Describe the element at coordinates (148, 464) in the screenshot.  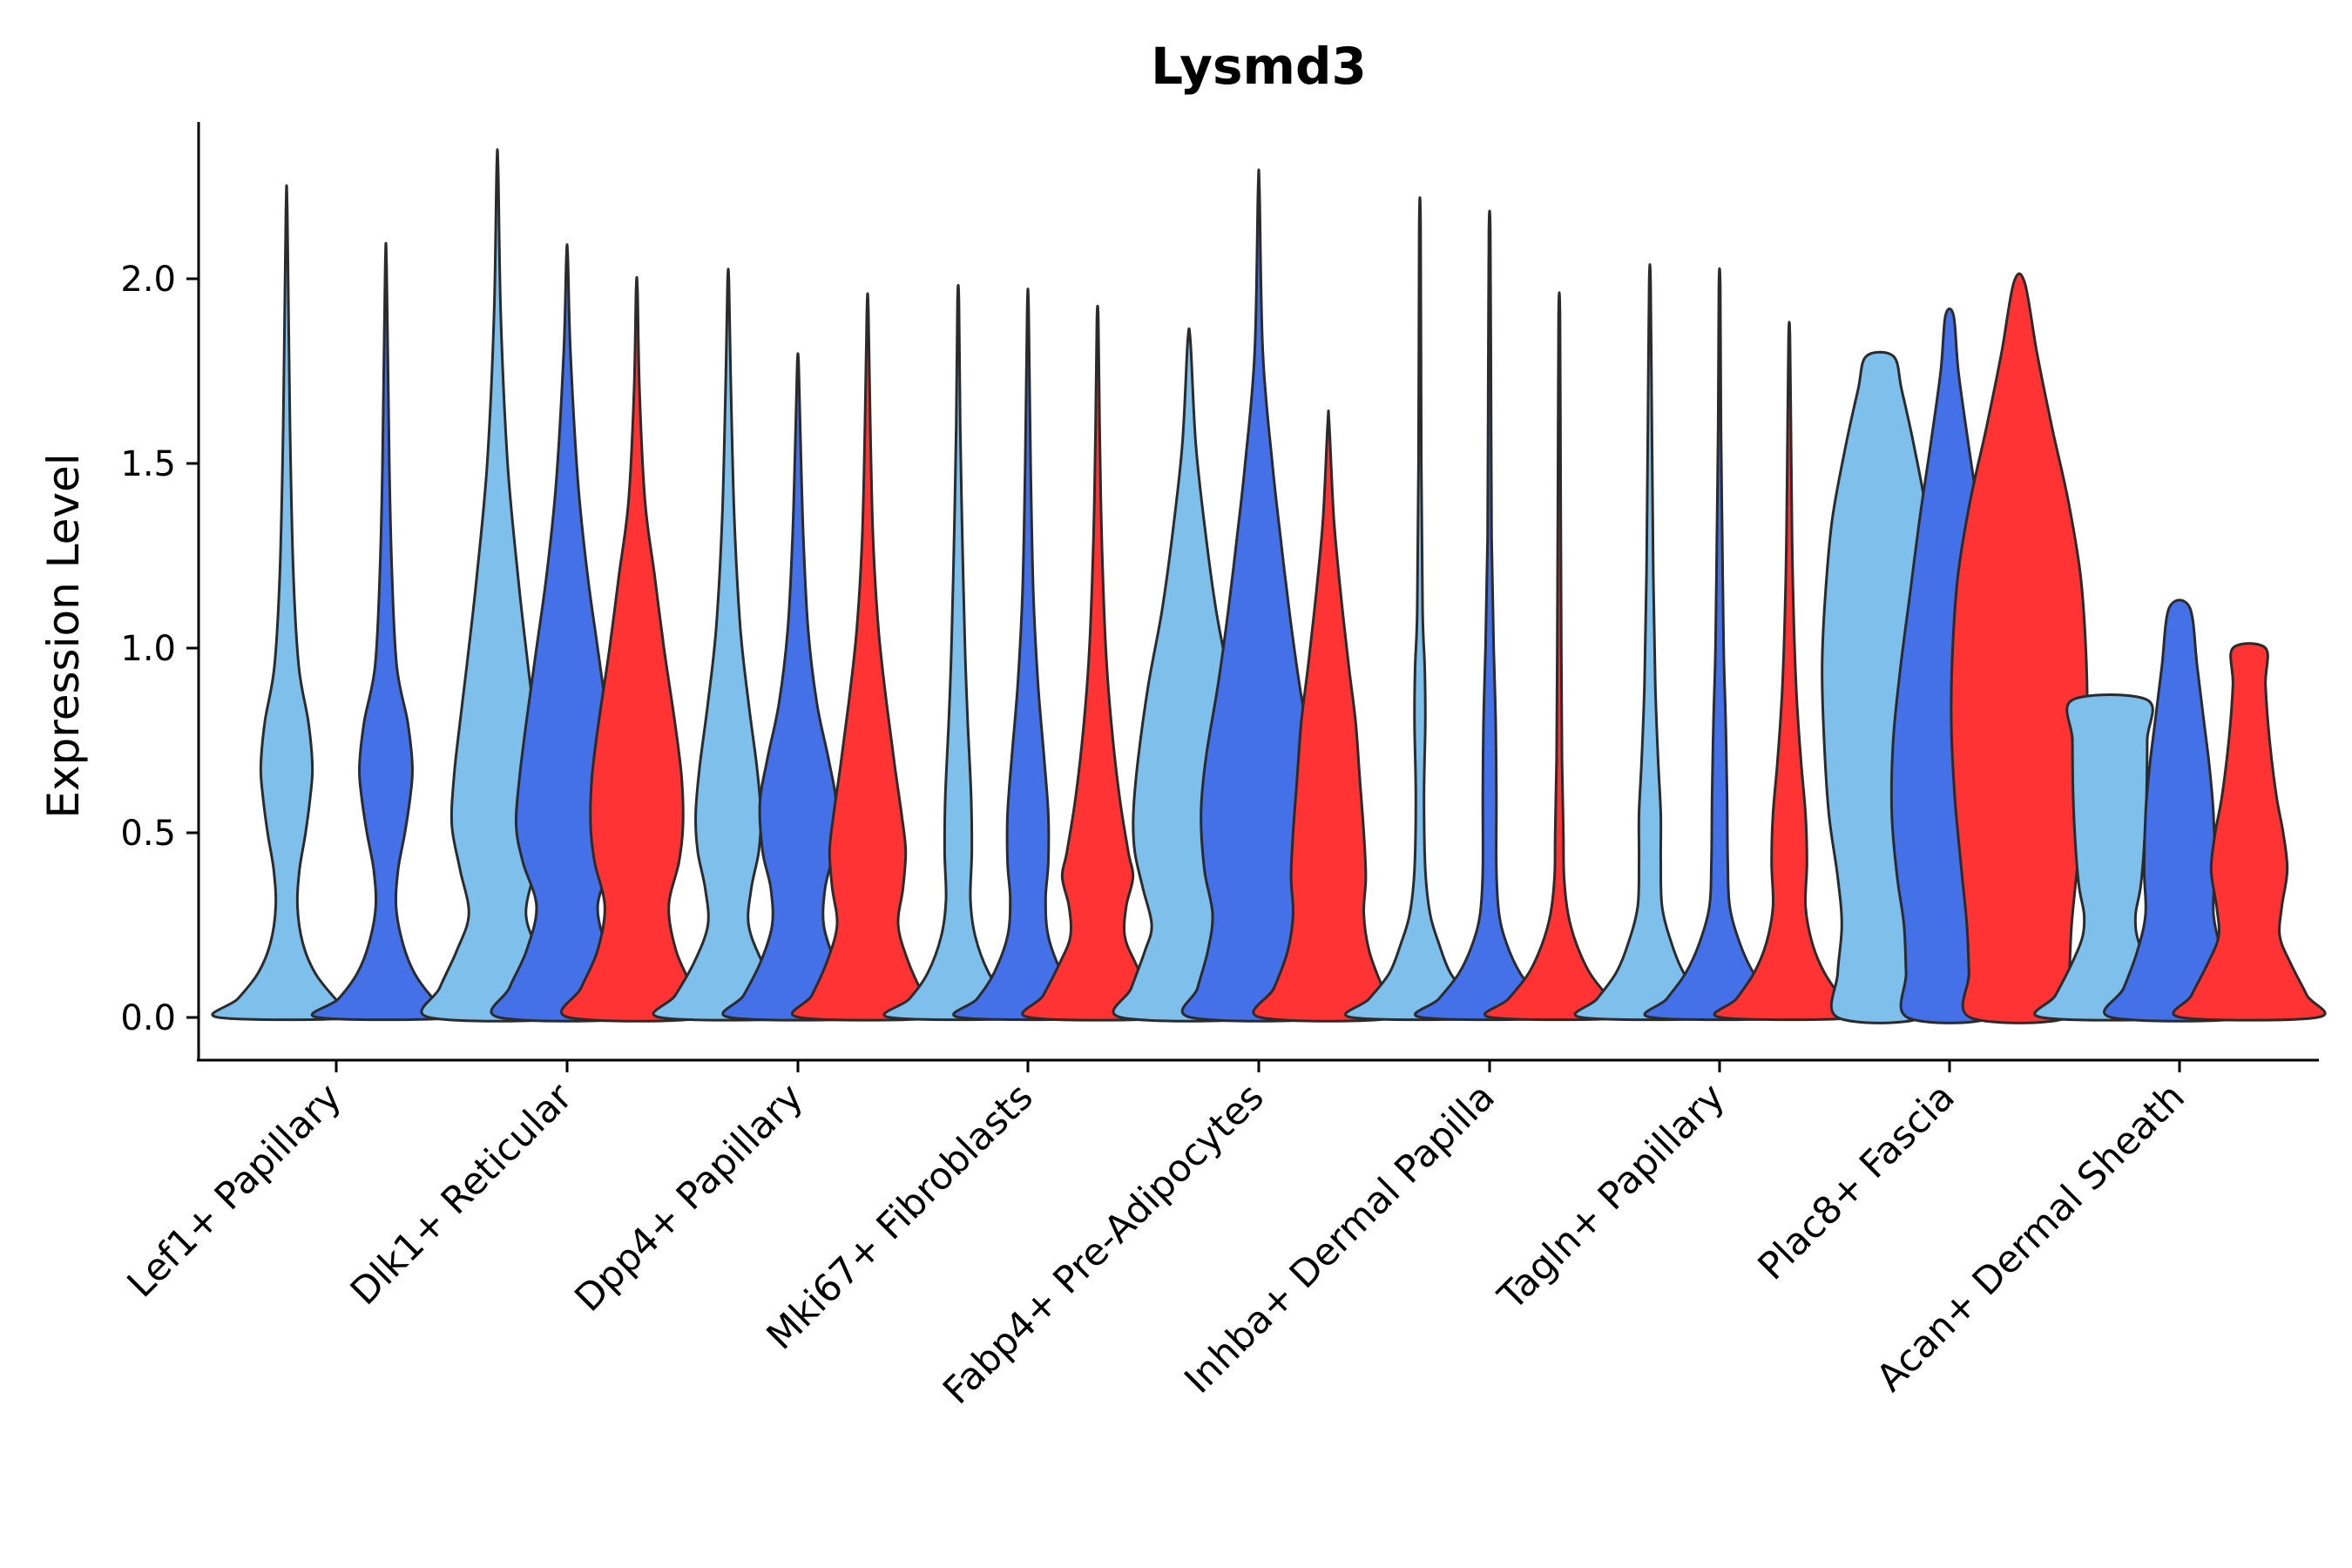
I see `y-tick-label: 1.5` at that location.